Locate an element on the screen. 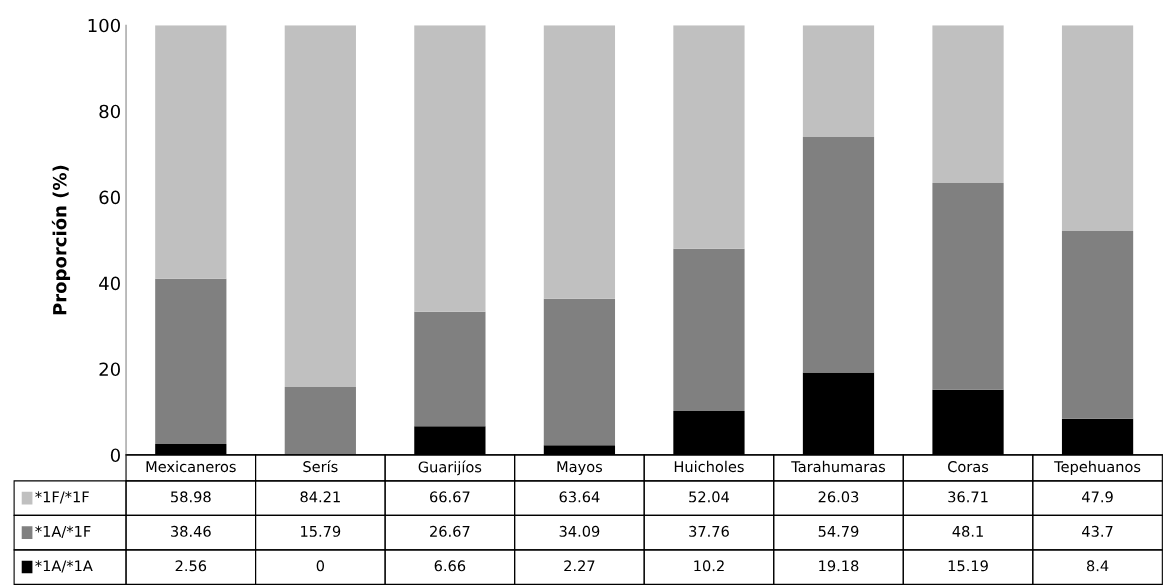  y-tick-label: 20 is located at coordinates (109, 369).